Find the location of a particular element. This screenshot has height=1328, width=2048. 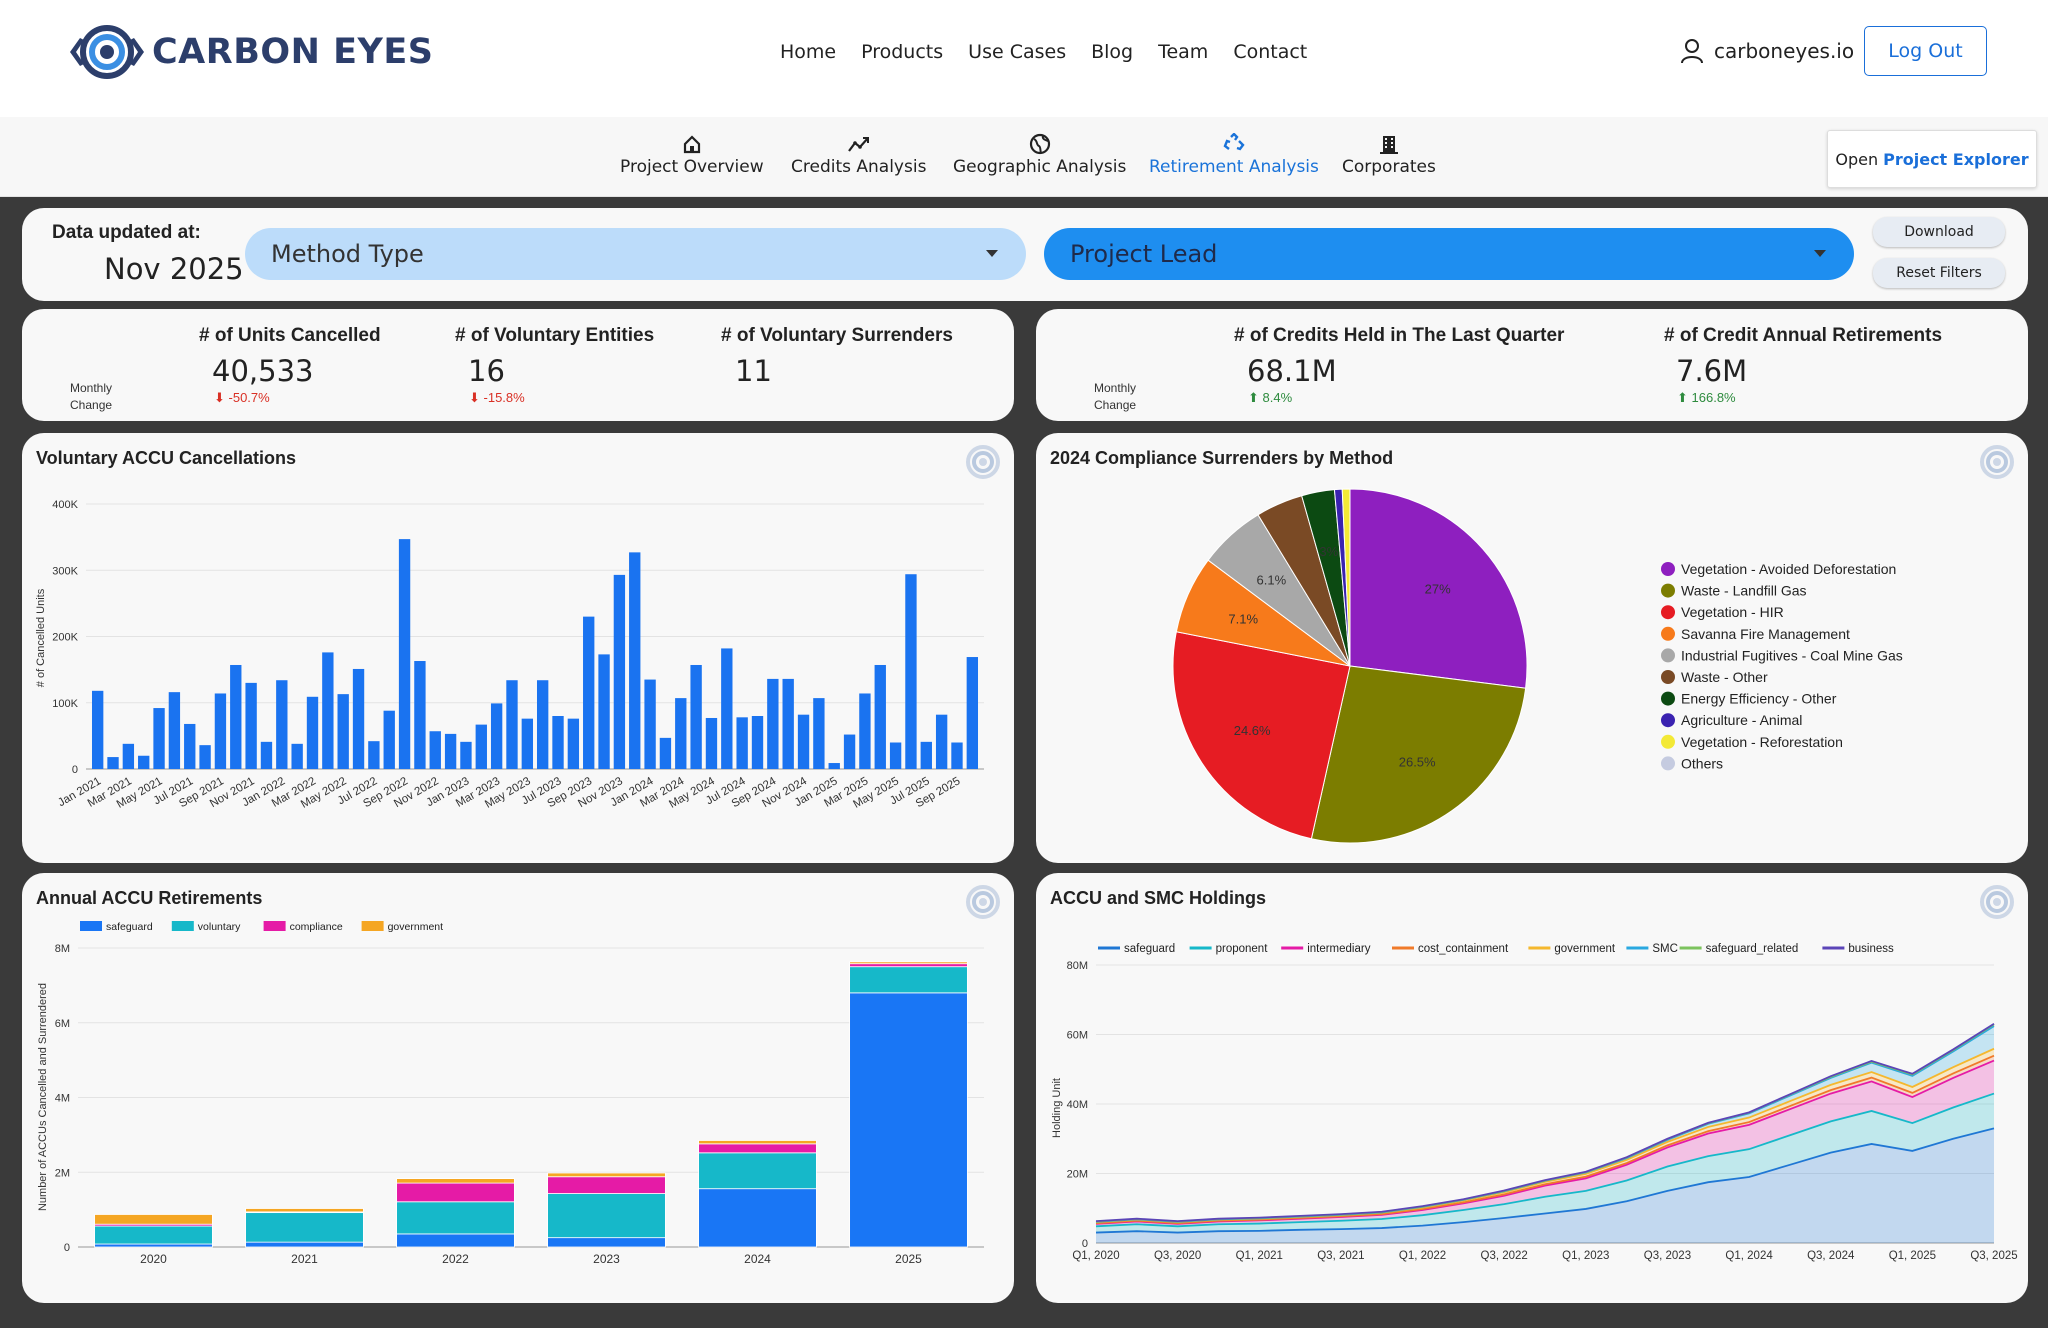

reset-filters-button: Reset Filters is located at coordinates (1939, 273).